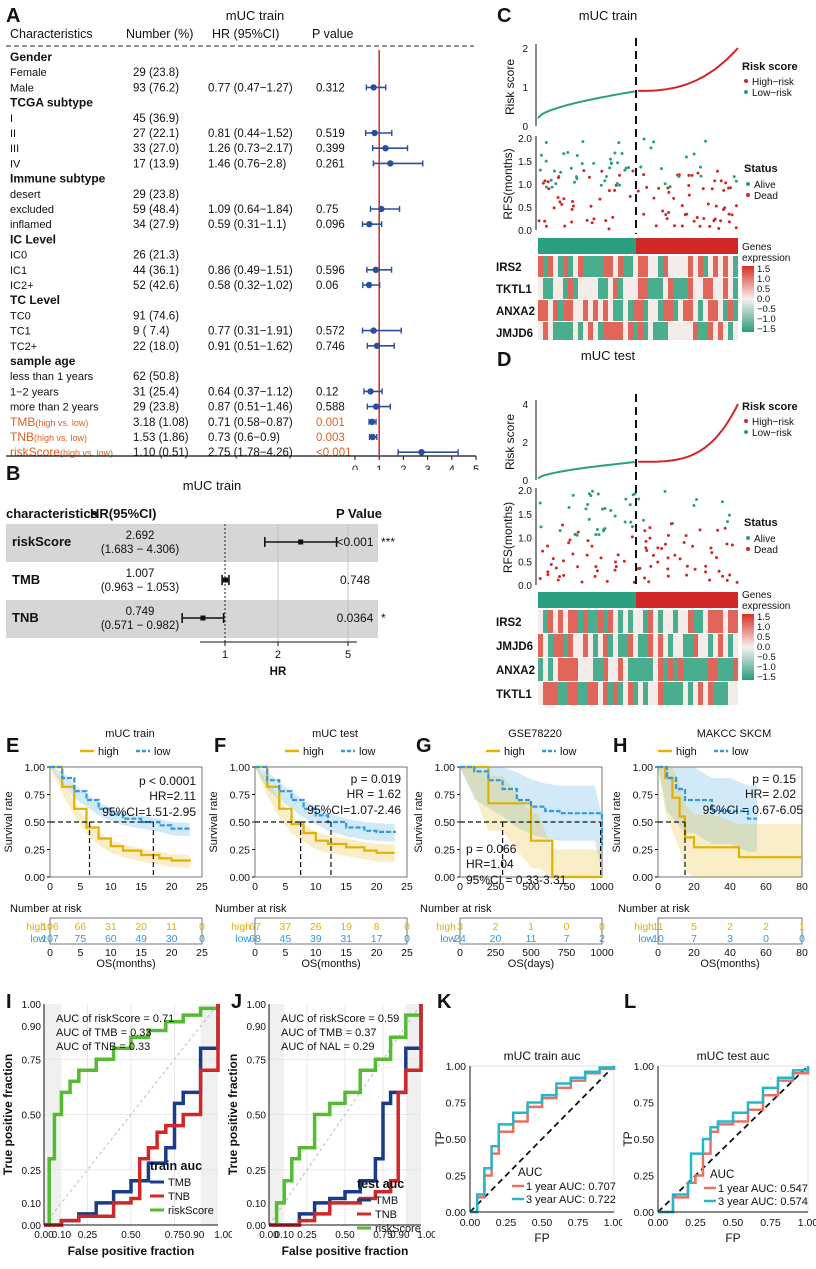 This screenshot has height=1269, width=816. Describe the element at coordinates (514, 695) in the screenshot. I see `gene-label: TKTL1` at that location.